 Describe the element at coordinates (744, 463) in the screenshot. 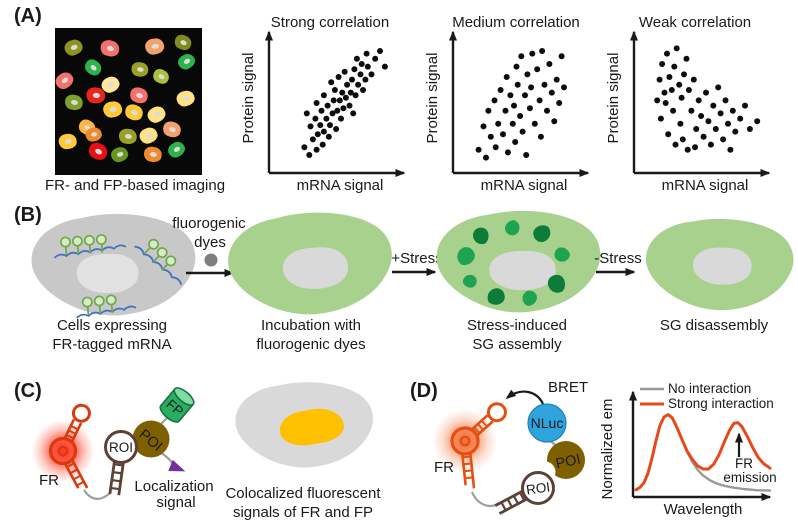

I see `fr-emission-label-line1: FR` at that location.